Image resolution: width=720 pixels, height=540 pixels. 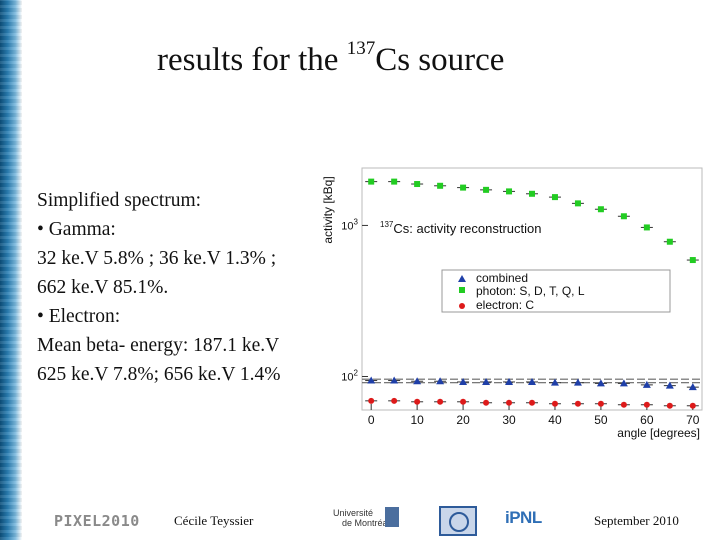 What do you see at coordinates (366, 523) in the screenshot?
I see `udem-logo-line2: de Montréal` at bounding box center [366, 523].